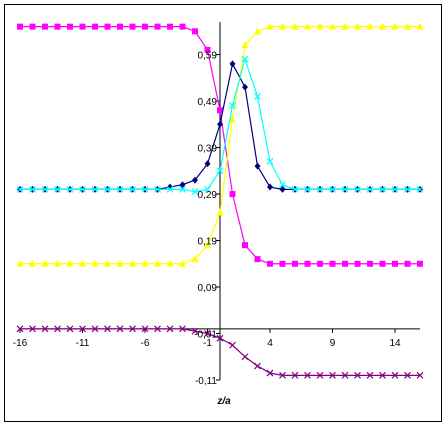 Image resolution: width=448 pixels, height=428 pixels. Describe the element at coordinates (208, 102) in the screenshot. I see `y-tick-label: 0,49` at that location.